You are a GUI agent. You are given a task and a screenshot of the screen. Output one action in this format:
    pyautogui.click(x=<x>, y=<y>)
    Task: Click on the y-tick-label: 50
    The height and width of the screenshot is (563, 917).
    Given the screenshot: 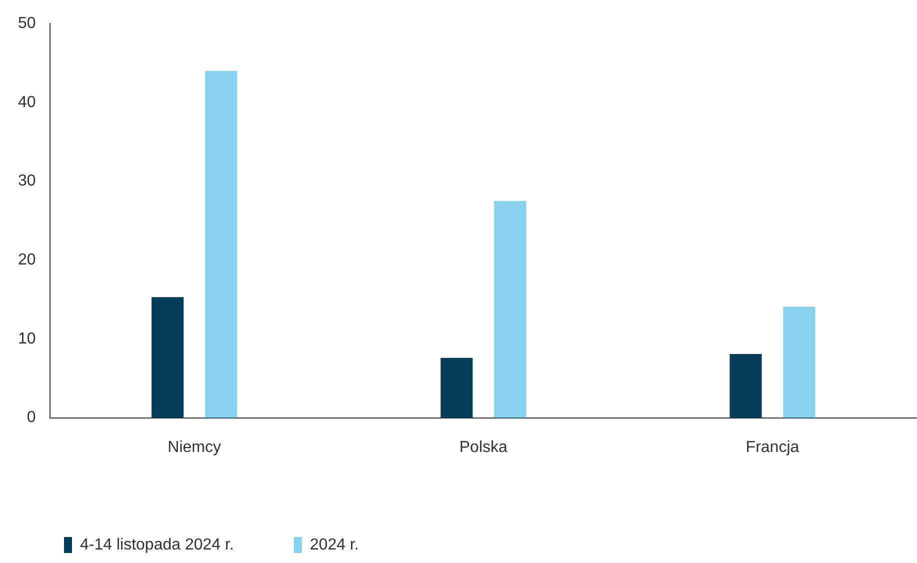 What is the action you would take?
    pyautogui.click(x=27, y=23)
    